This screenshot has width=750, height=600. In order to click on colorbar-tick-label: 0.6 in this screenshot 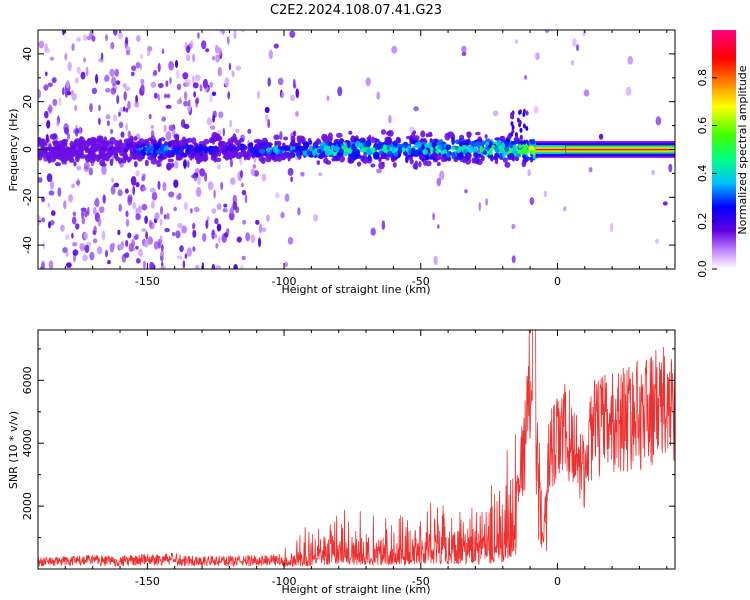, I will do `click(702, 126)`.